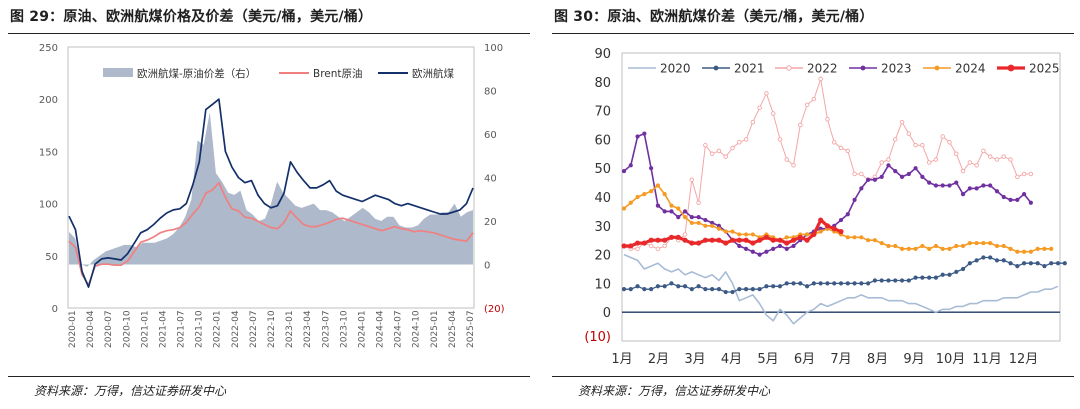 The height and width of the screenshot is (409, 1080). What do you see at coordinates (987, 359) in the screenshot?
I see `x-month-label: 11月` at bounding box center [987, 359].